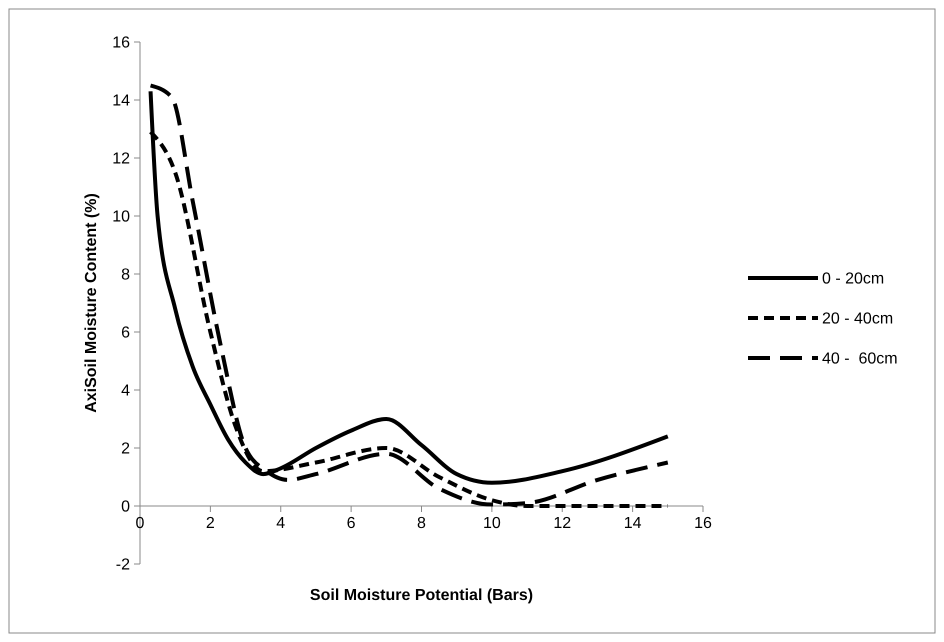 This screenshot has width=944, height=642. What do you see at coordinates (422, 595) in the screenshot?
I see `x-axis-title: Soil Moisture Potential (Bars)` at bounding box center [422, 595].